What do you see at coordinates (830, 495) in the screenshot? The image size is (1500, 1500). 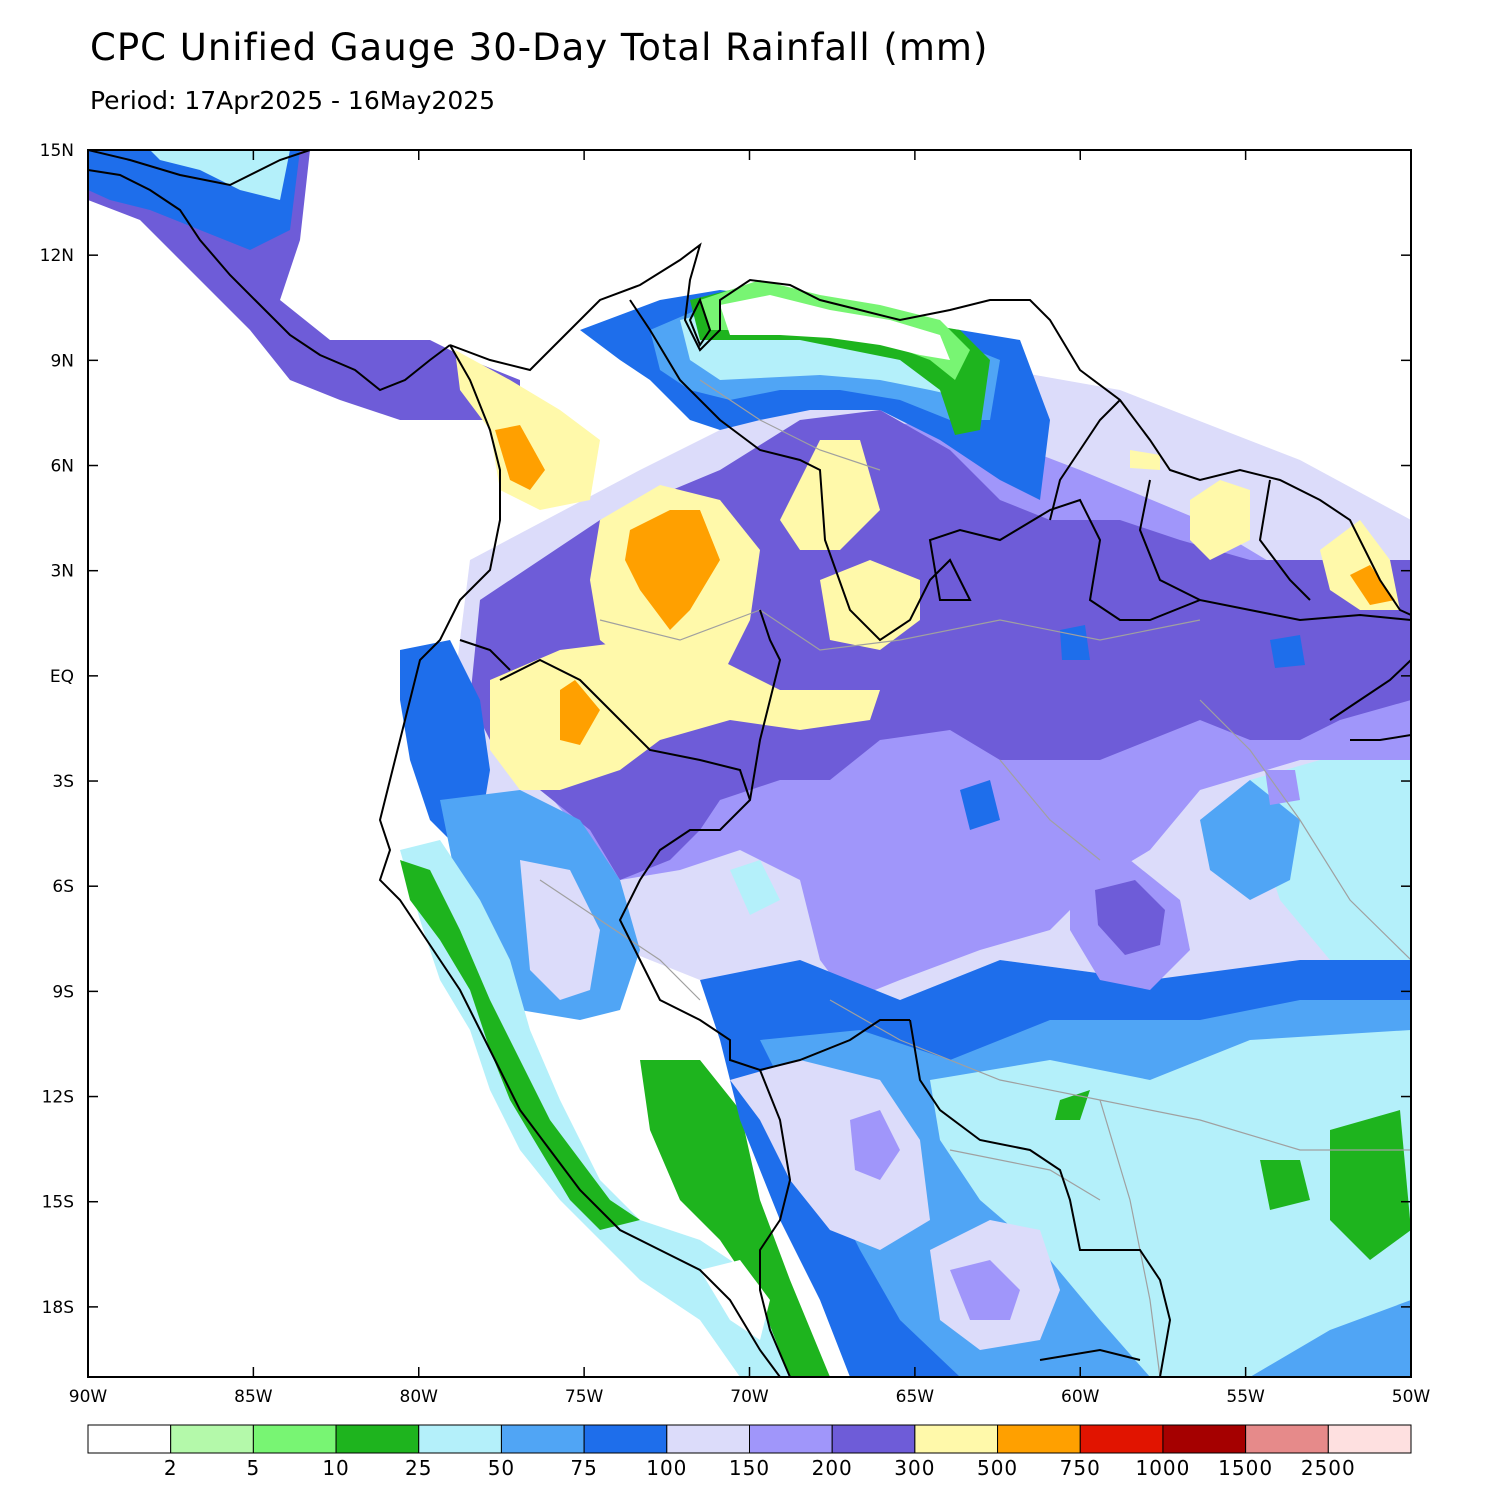 I see `rain-zone-500-north-vz` at bounding box center [830, 495].